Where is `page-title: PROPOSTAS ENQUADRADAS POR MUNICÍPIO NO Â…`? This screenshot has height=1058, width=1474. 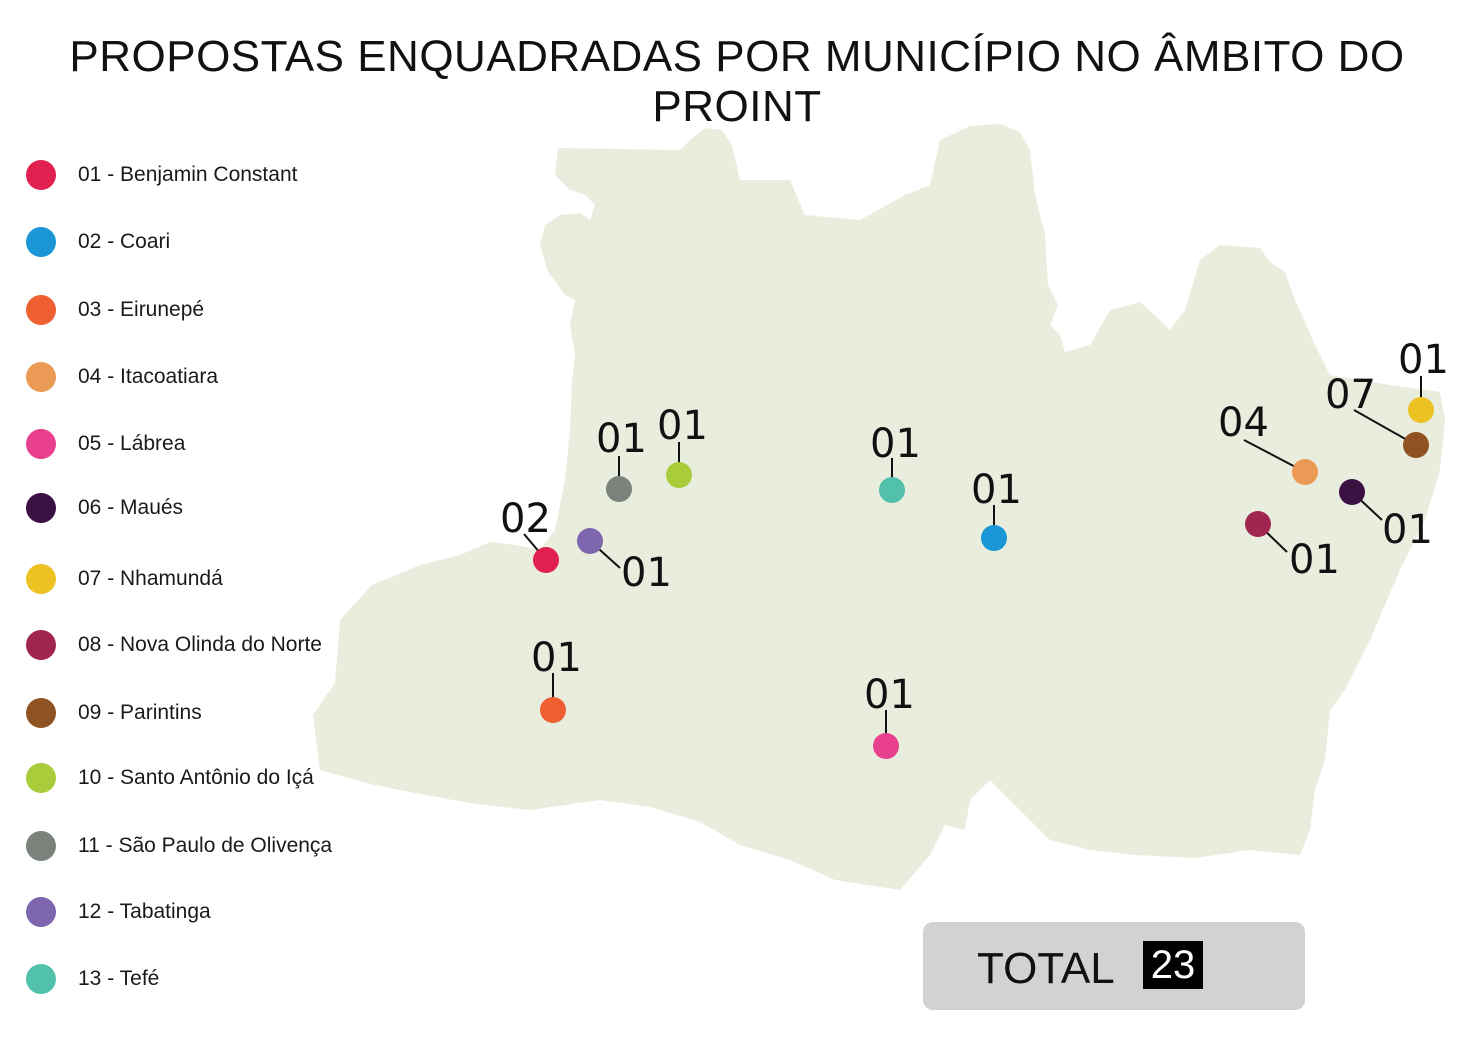 page-title: PROPOSTAS ENQUADRADAS POR MUNICÍPIO NO Â… is located at coordinates (737, 81).